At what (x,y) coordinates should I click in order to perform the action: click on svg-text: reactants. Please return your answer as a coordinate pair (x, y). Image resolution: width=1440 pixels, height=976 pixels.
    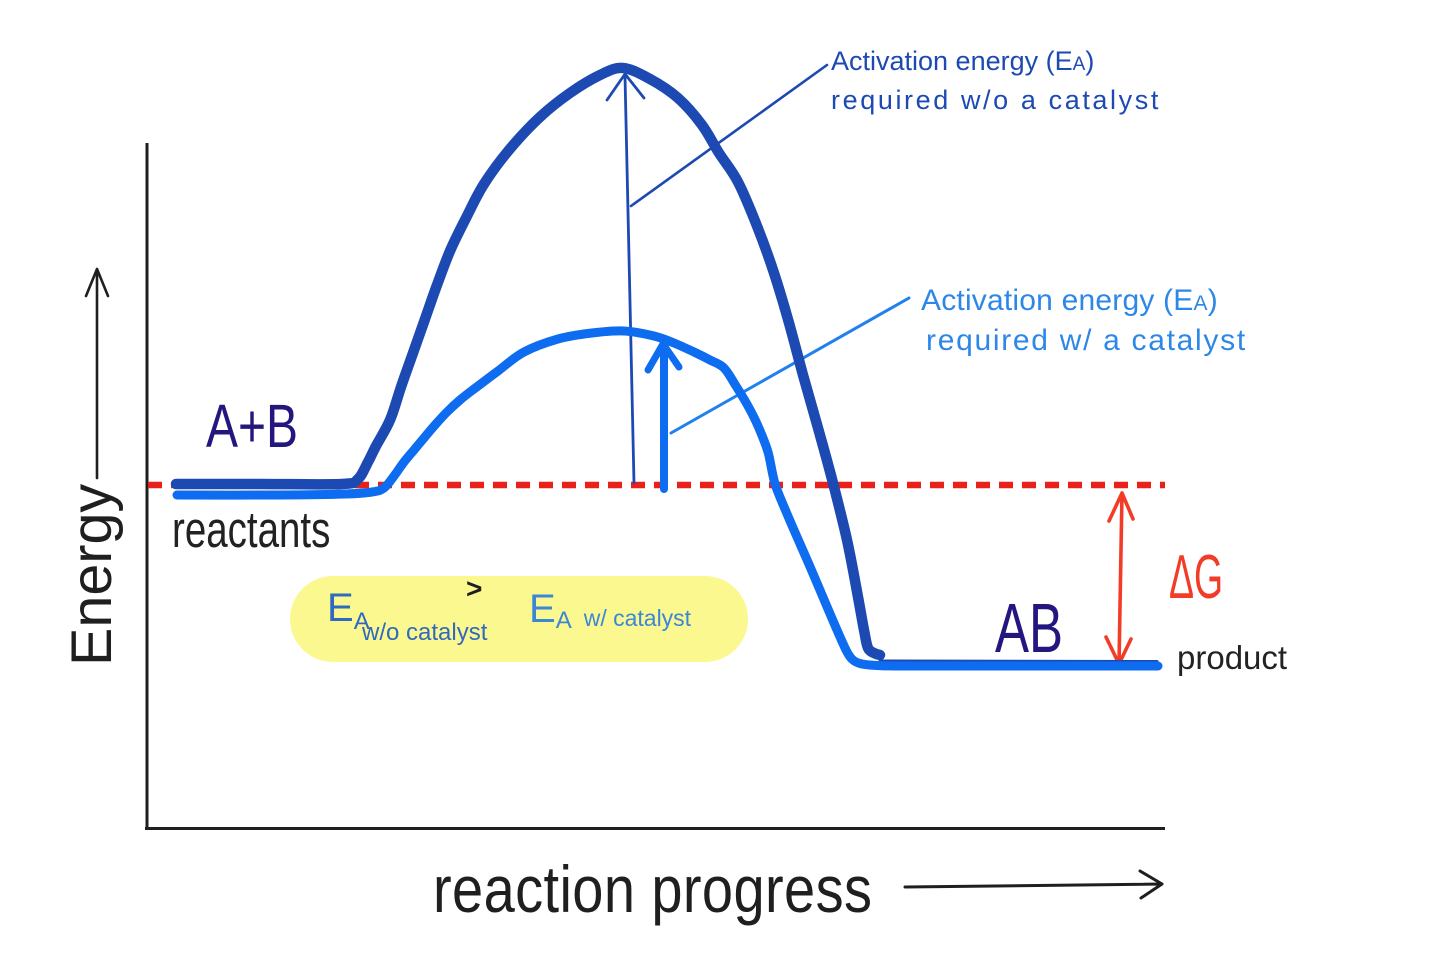
    Looking at the image, I should click on (251, 529).